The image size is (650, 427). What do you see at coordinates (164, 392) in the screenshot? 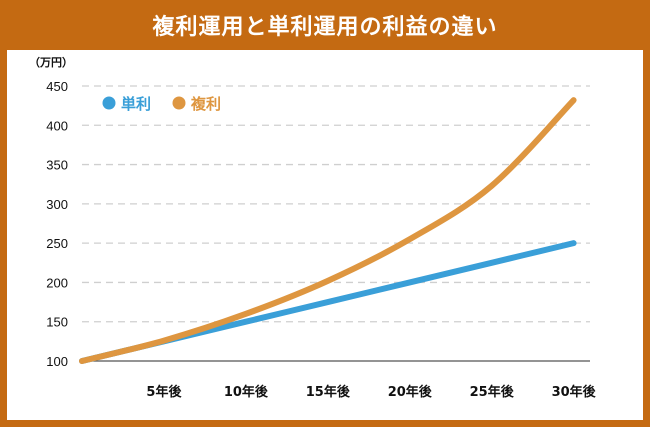
I see `x-tick-label: 5年後` at bounding box center [164, 392].